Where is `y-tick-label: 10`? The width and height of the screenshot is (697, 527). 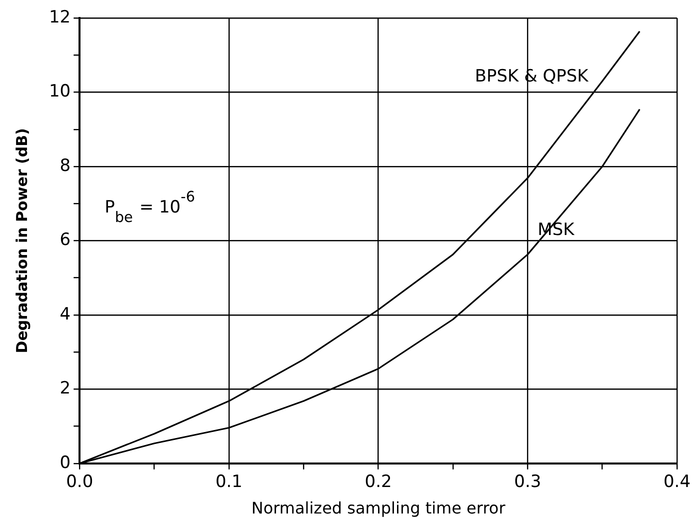
y-tick-label: 10 is located at coordinates (59, 92).